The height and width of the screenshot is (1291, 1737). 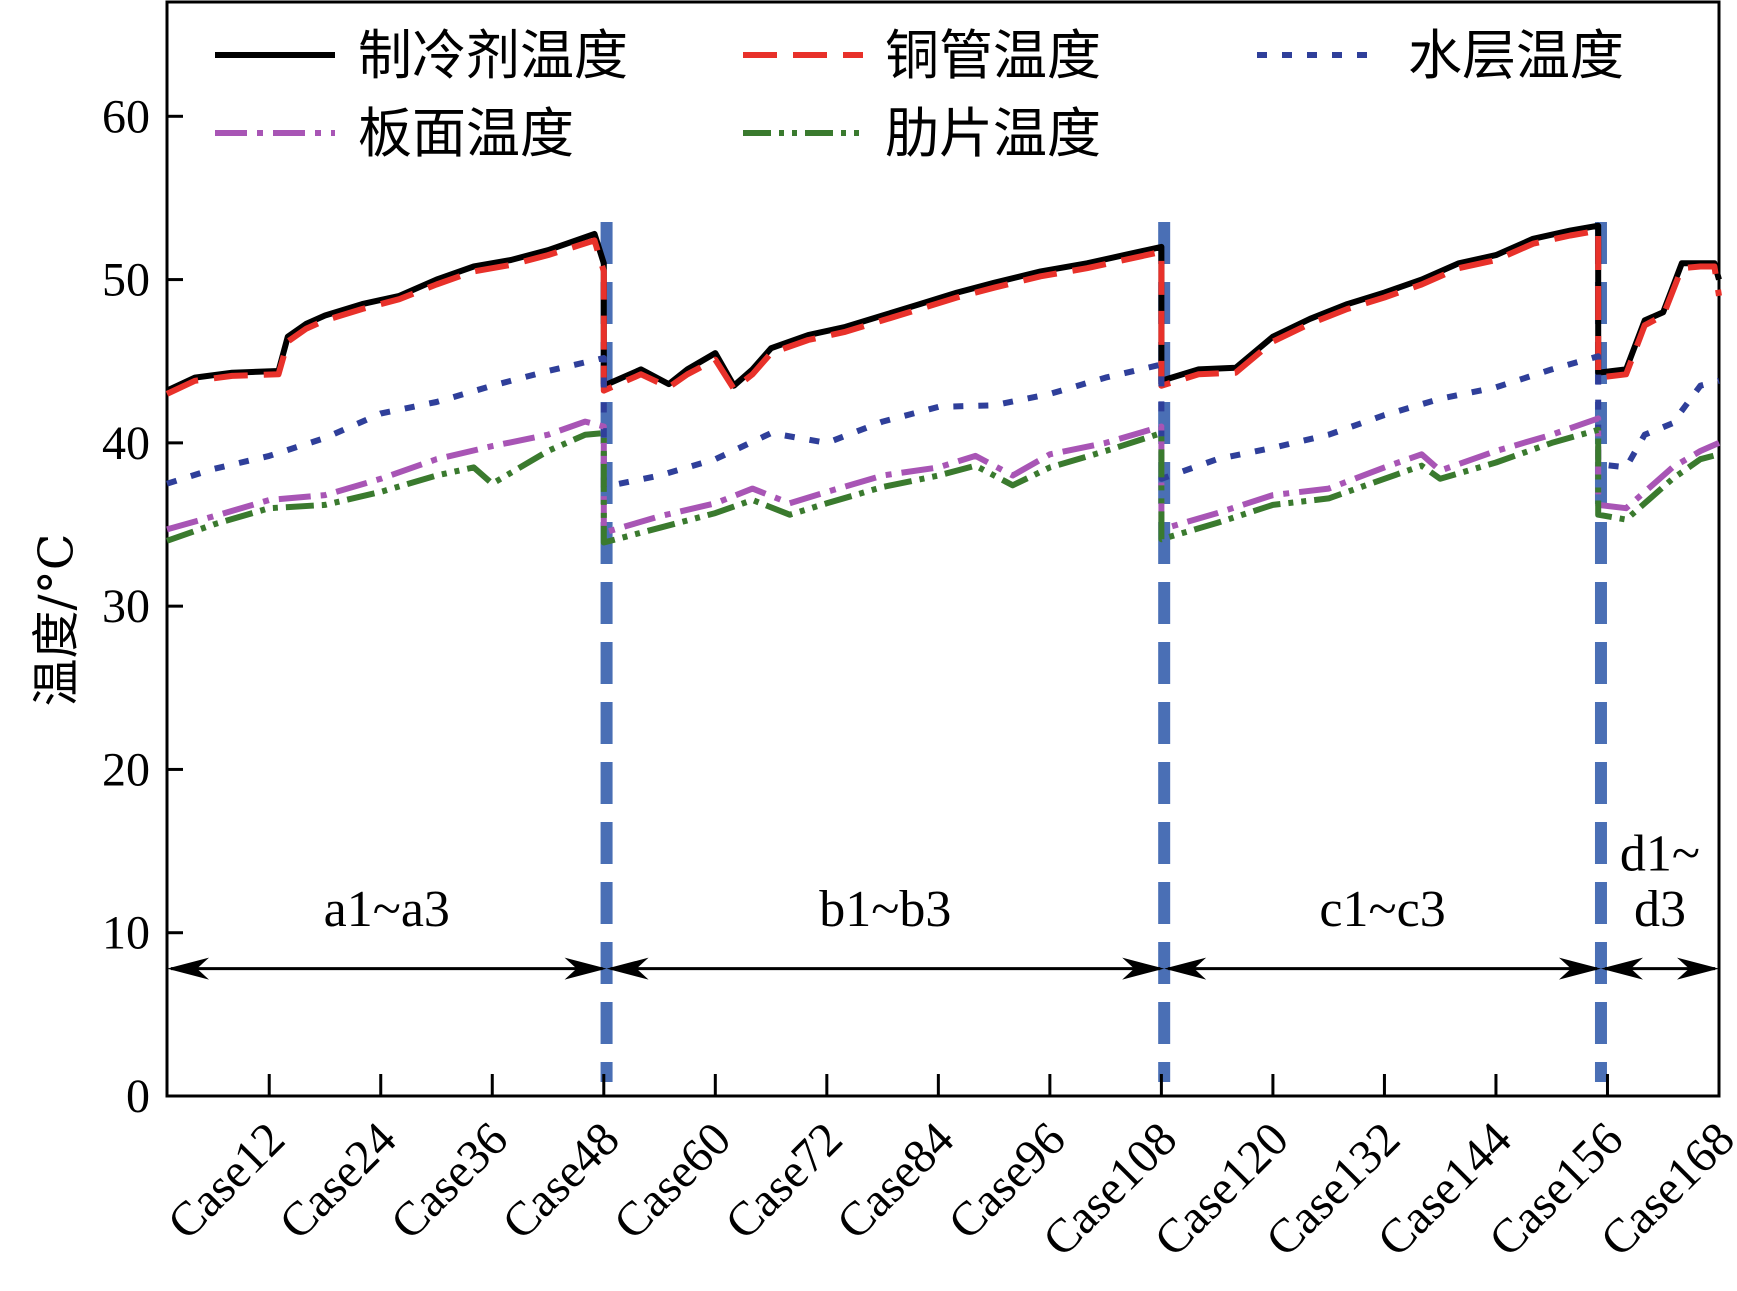 What do you see at coordinates (57, 620) in the screenshot?
I see `y-axis-title: 温度/°C` at bounding box center [57, 620].